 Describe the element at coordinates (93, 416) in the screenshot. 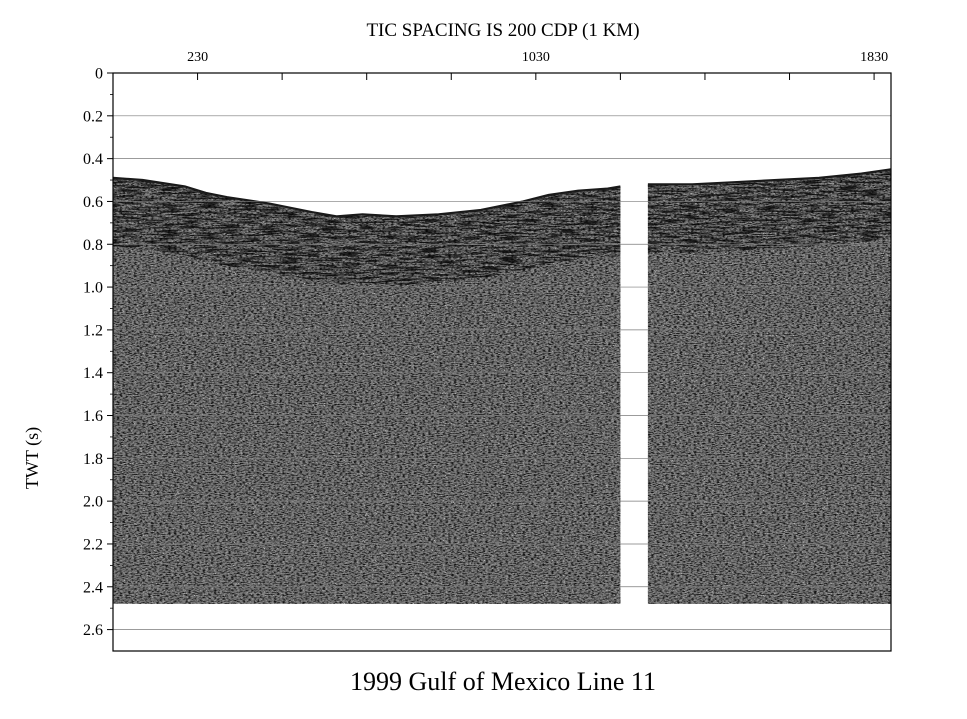

I see `y-tick-label: 1.6` at that location.